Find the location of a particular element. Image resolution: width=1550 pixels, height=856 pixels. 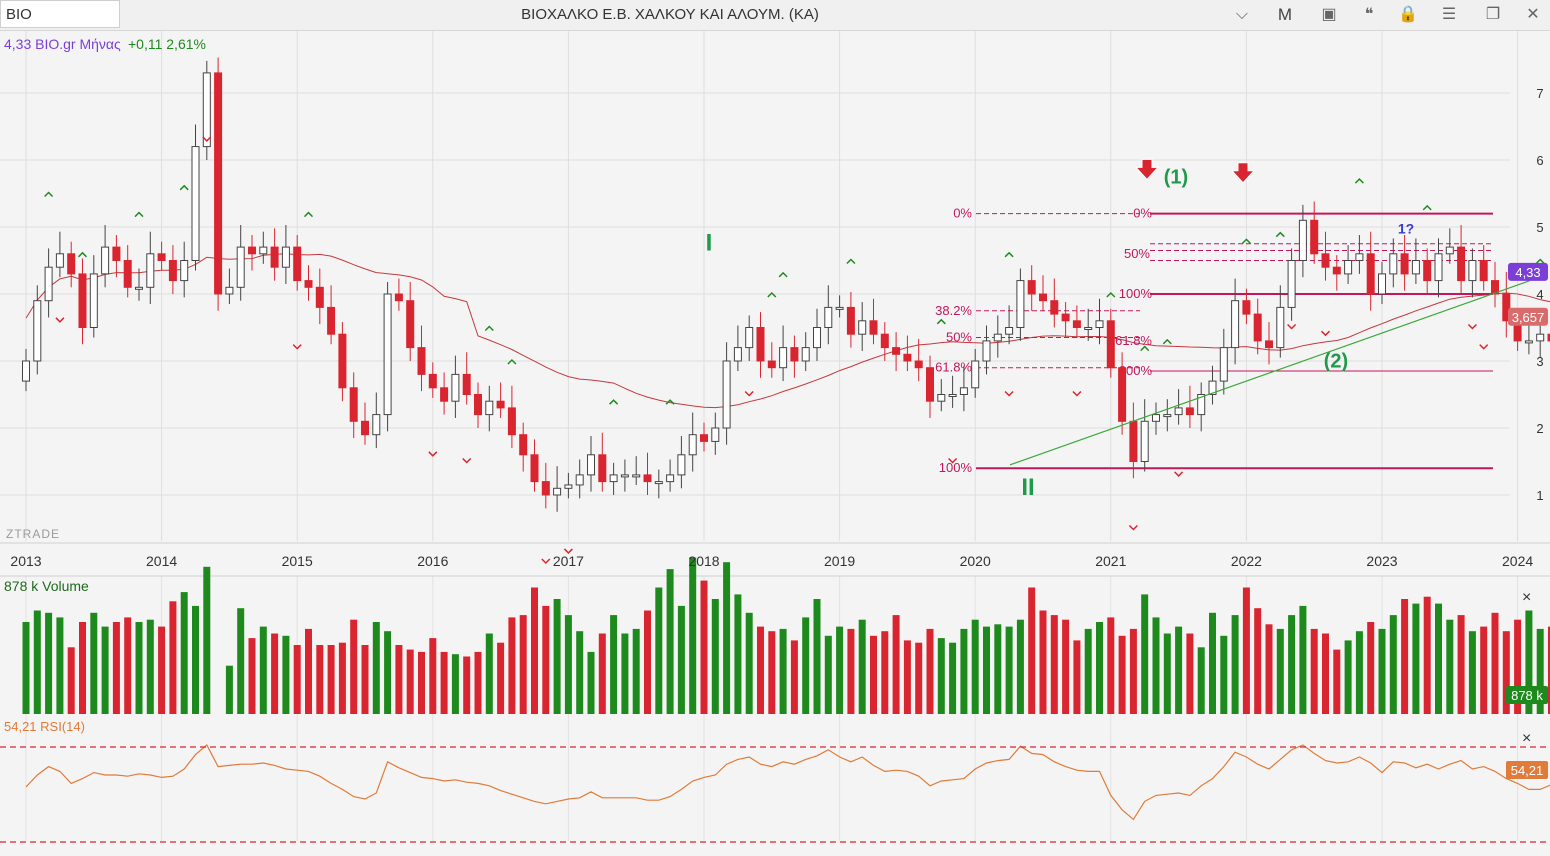

menu-icon: ☰ is located at coordinates (1449, 15).